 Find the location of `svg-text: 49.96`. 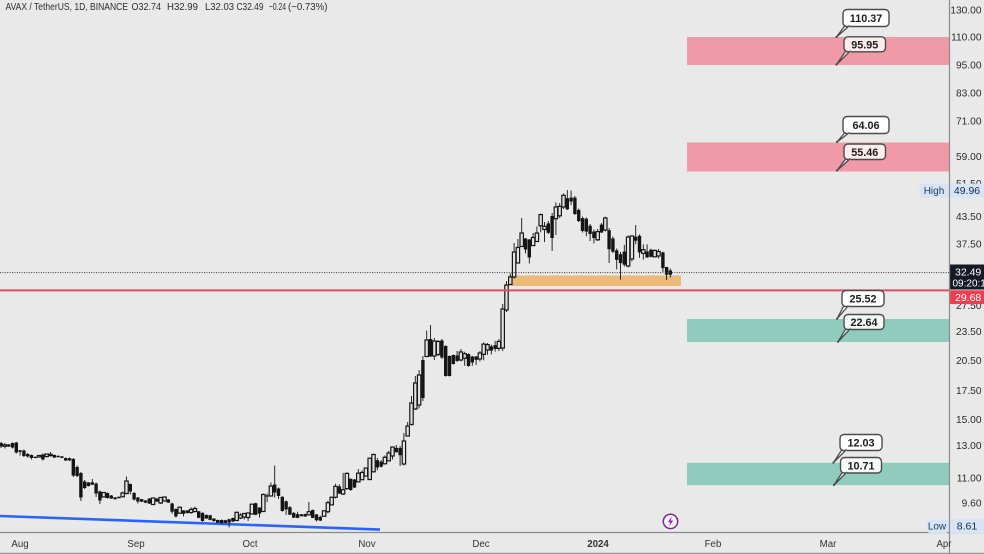

svg-text: 49.96 is located at coordinates (967, 191).